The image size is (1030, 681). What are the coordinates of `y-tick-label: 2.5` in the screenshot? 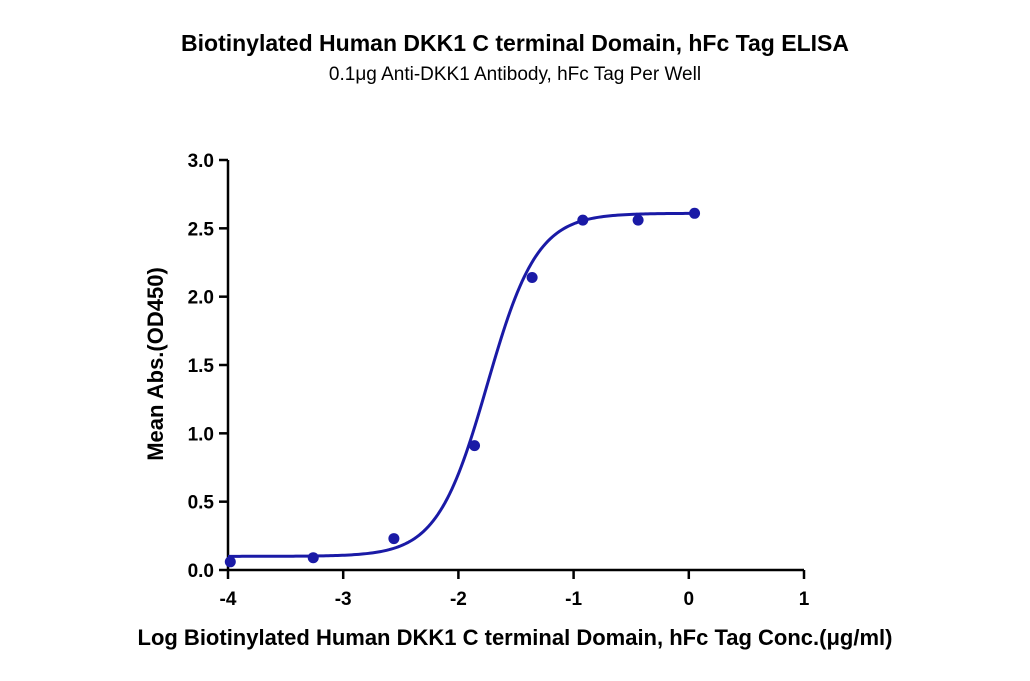 It's located at (201, 229).